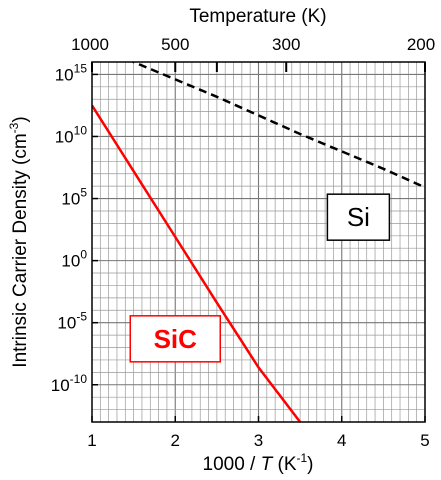 The height and width of the screenshot is (480, 441). Describe the element at coordinates (72, 321) in the screenshot. I see `y-tick-label: 10⁻⁵` at that location.